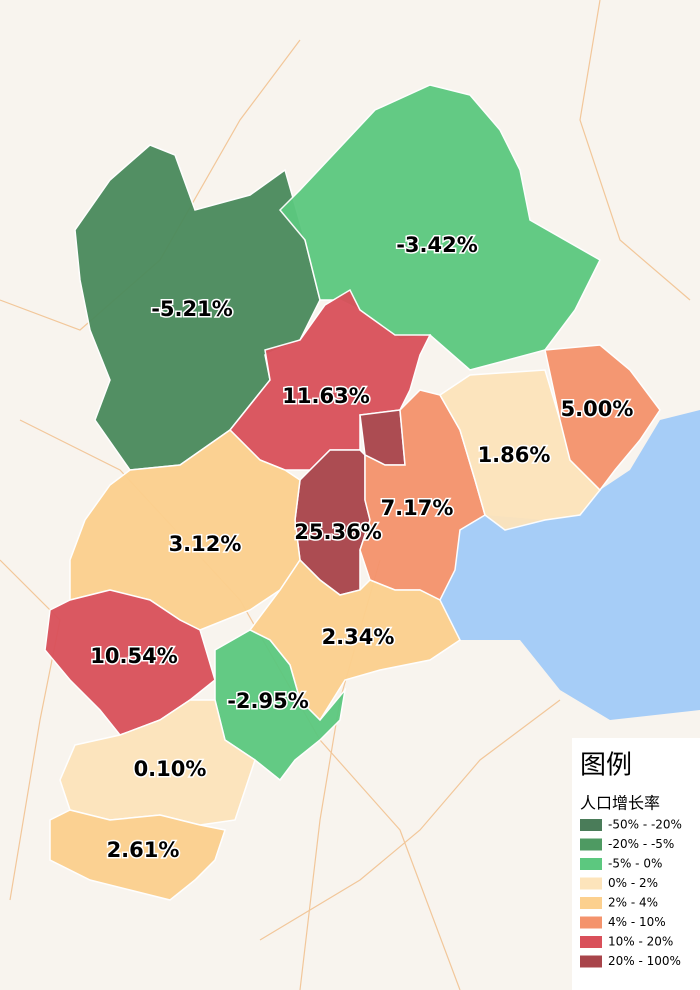 The image size is (700, 990). I want to click on legend-title: 图例, so click(606, 766).